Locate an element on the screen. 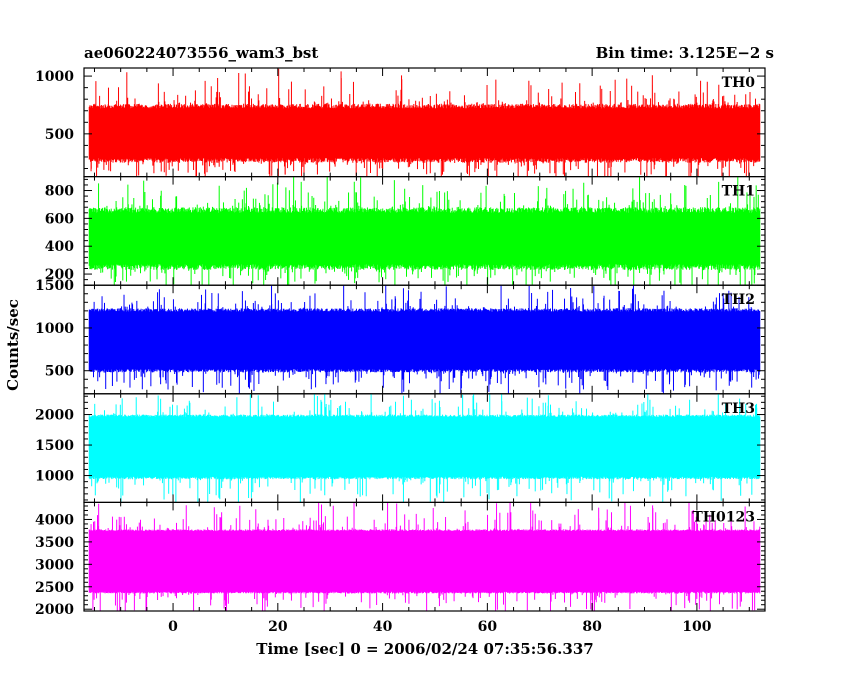 Image resolution: width=850 pixels, height=680 pixels. x-tick-label: 60 is located at coordinates (488, 627).